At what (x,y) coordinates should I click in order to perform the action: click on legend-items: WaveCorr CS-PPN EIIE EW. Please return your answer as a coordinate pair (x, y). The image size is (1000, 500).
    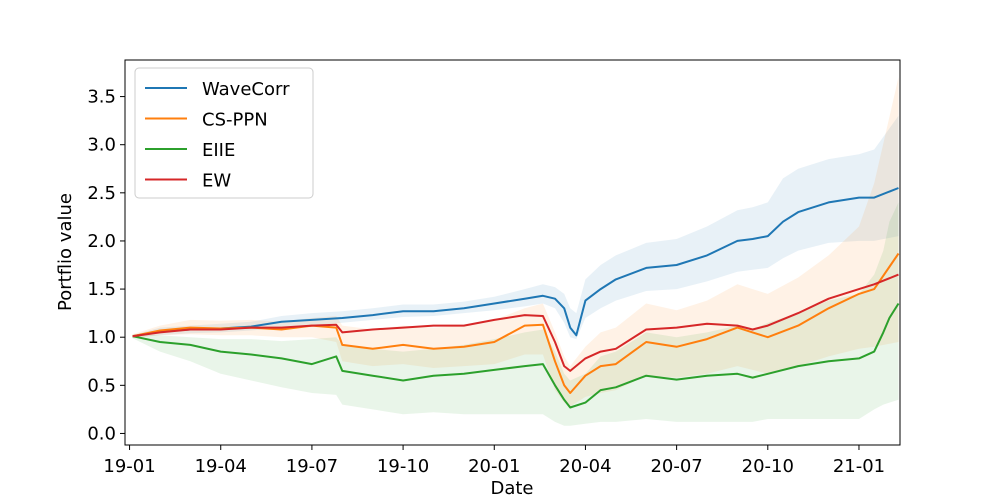
    Looking at the image, I should click on (217, 135).